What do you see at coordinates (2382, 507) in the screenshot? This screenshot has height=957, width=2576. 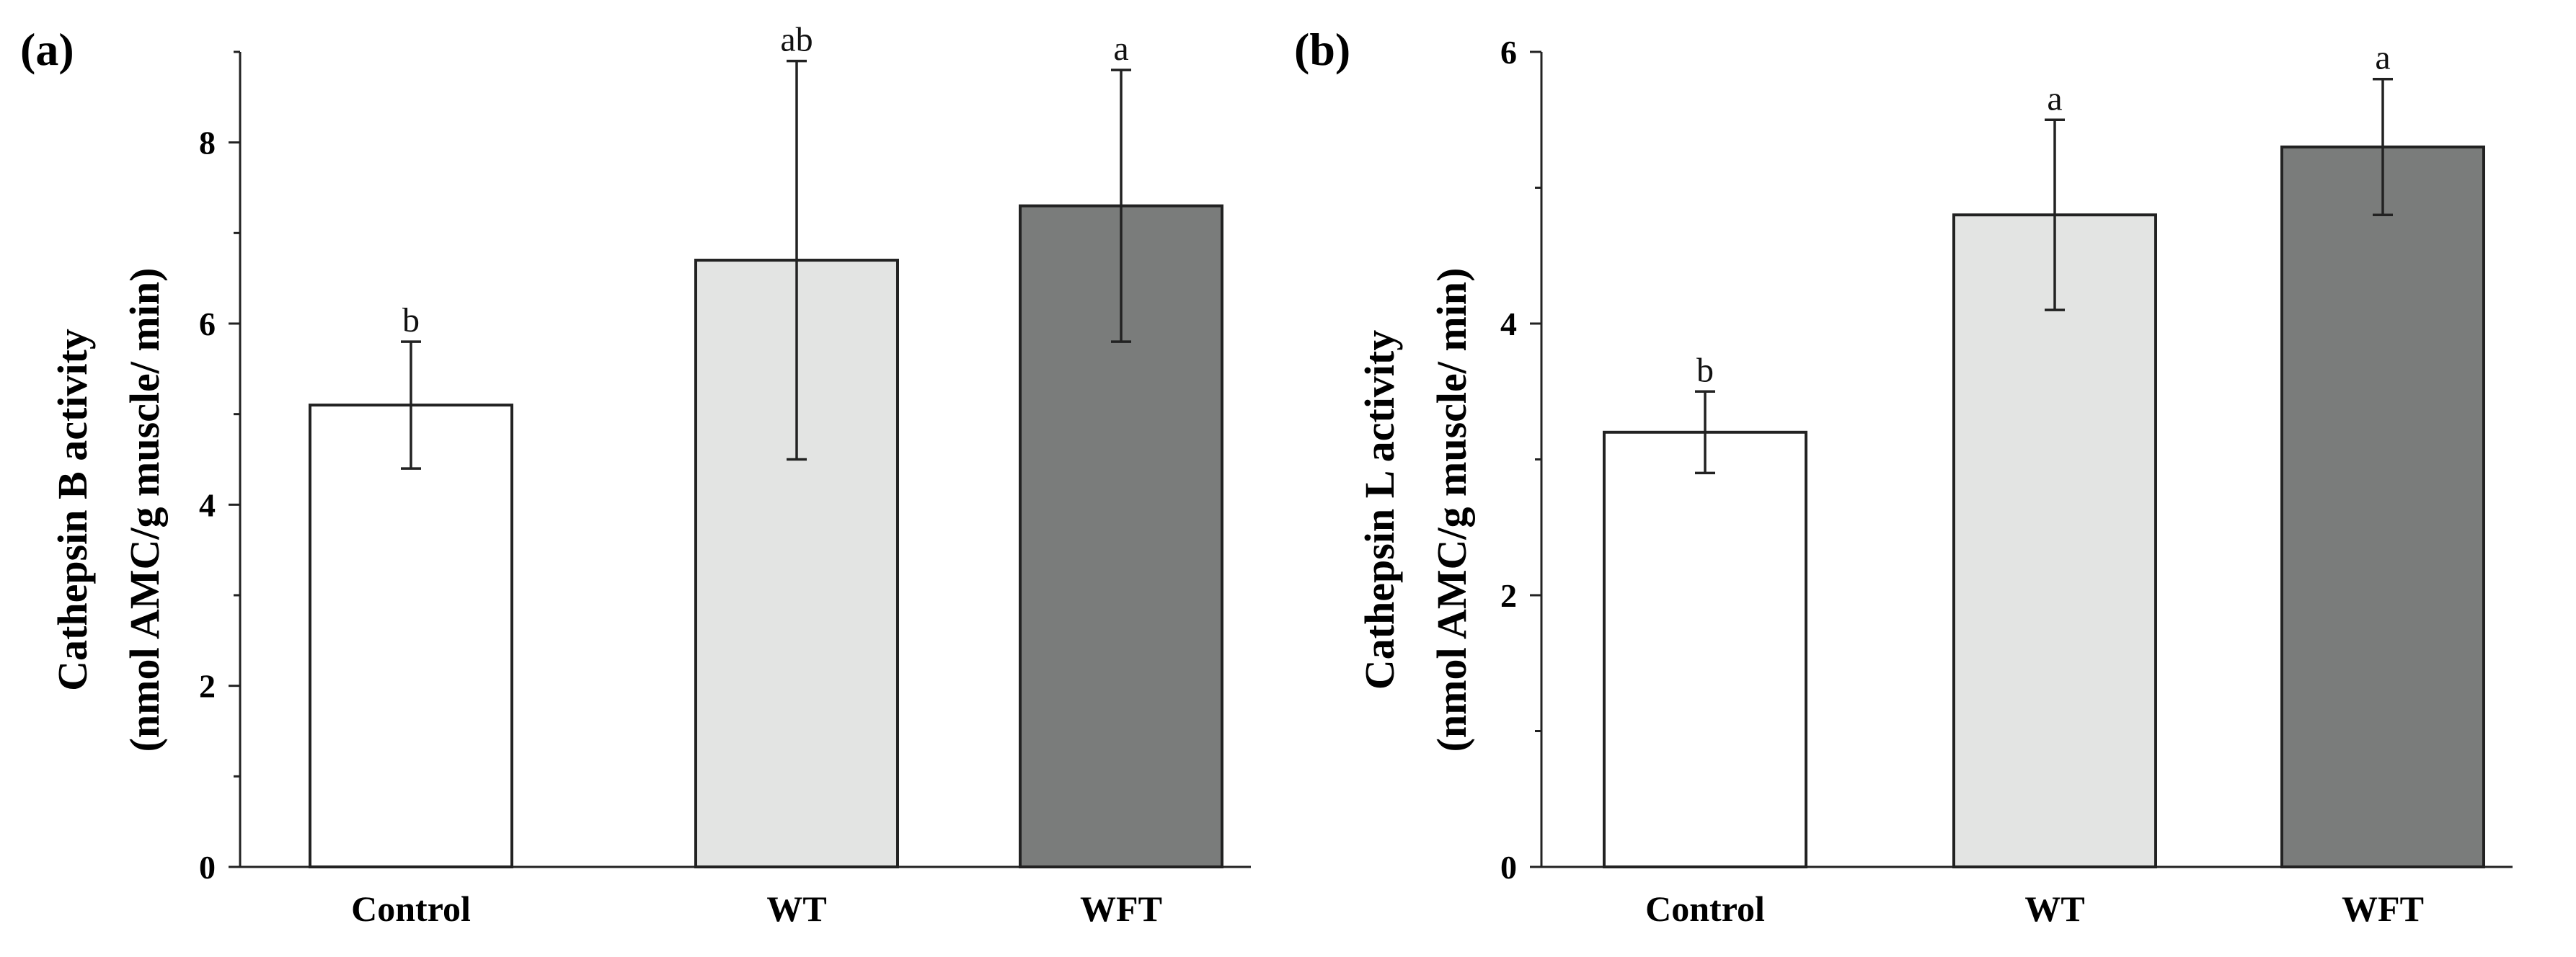 I see `bar-wft` at bounding box center [2382, 507].